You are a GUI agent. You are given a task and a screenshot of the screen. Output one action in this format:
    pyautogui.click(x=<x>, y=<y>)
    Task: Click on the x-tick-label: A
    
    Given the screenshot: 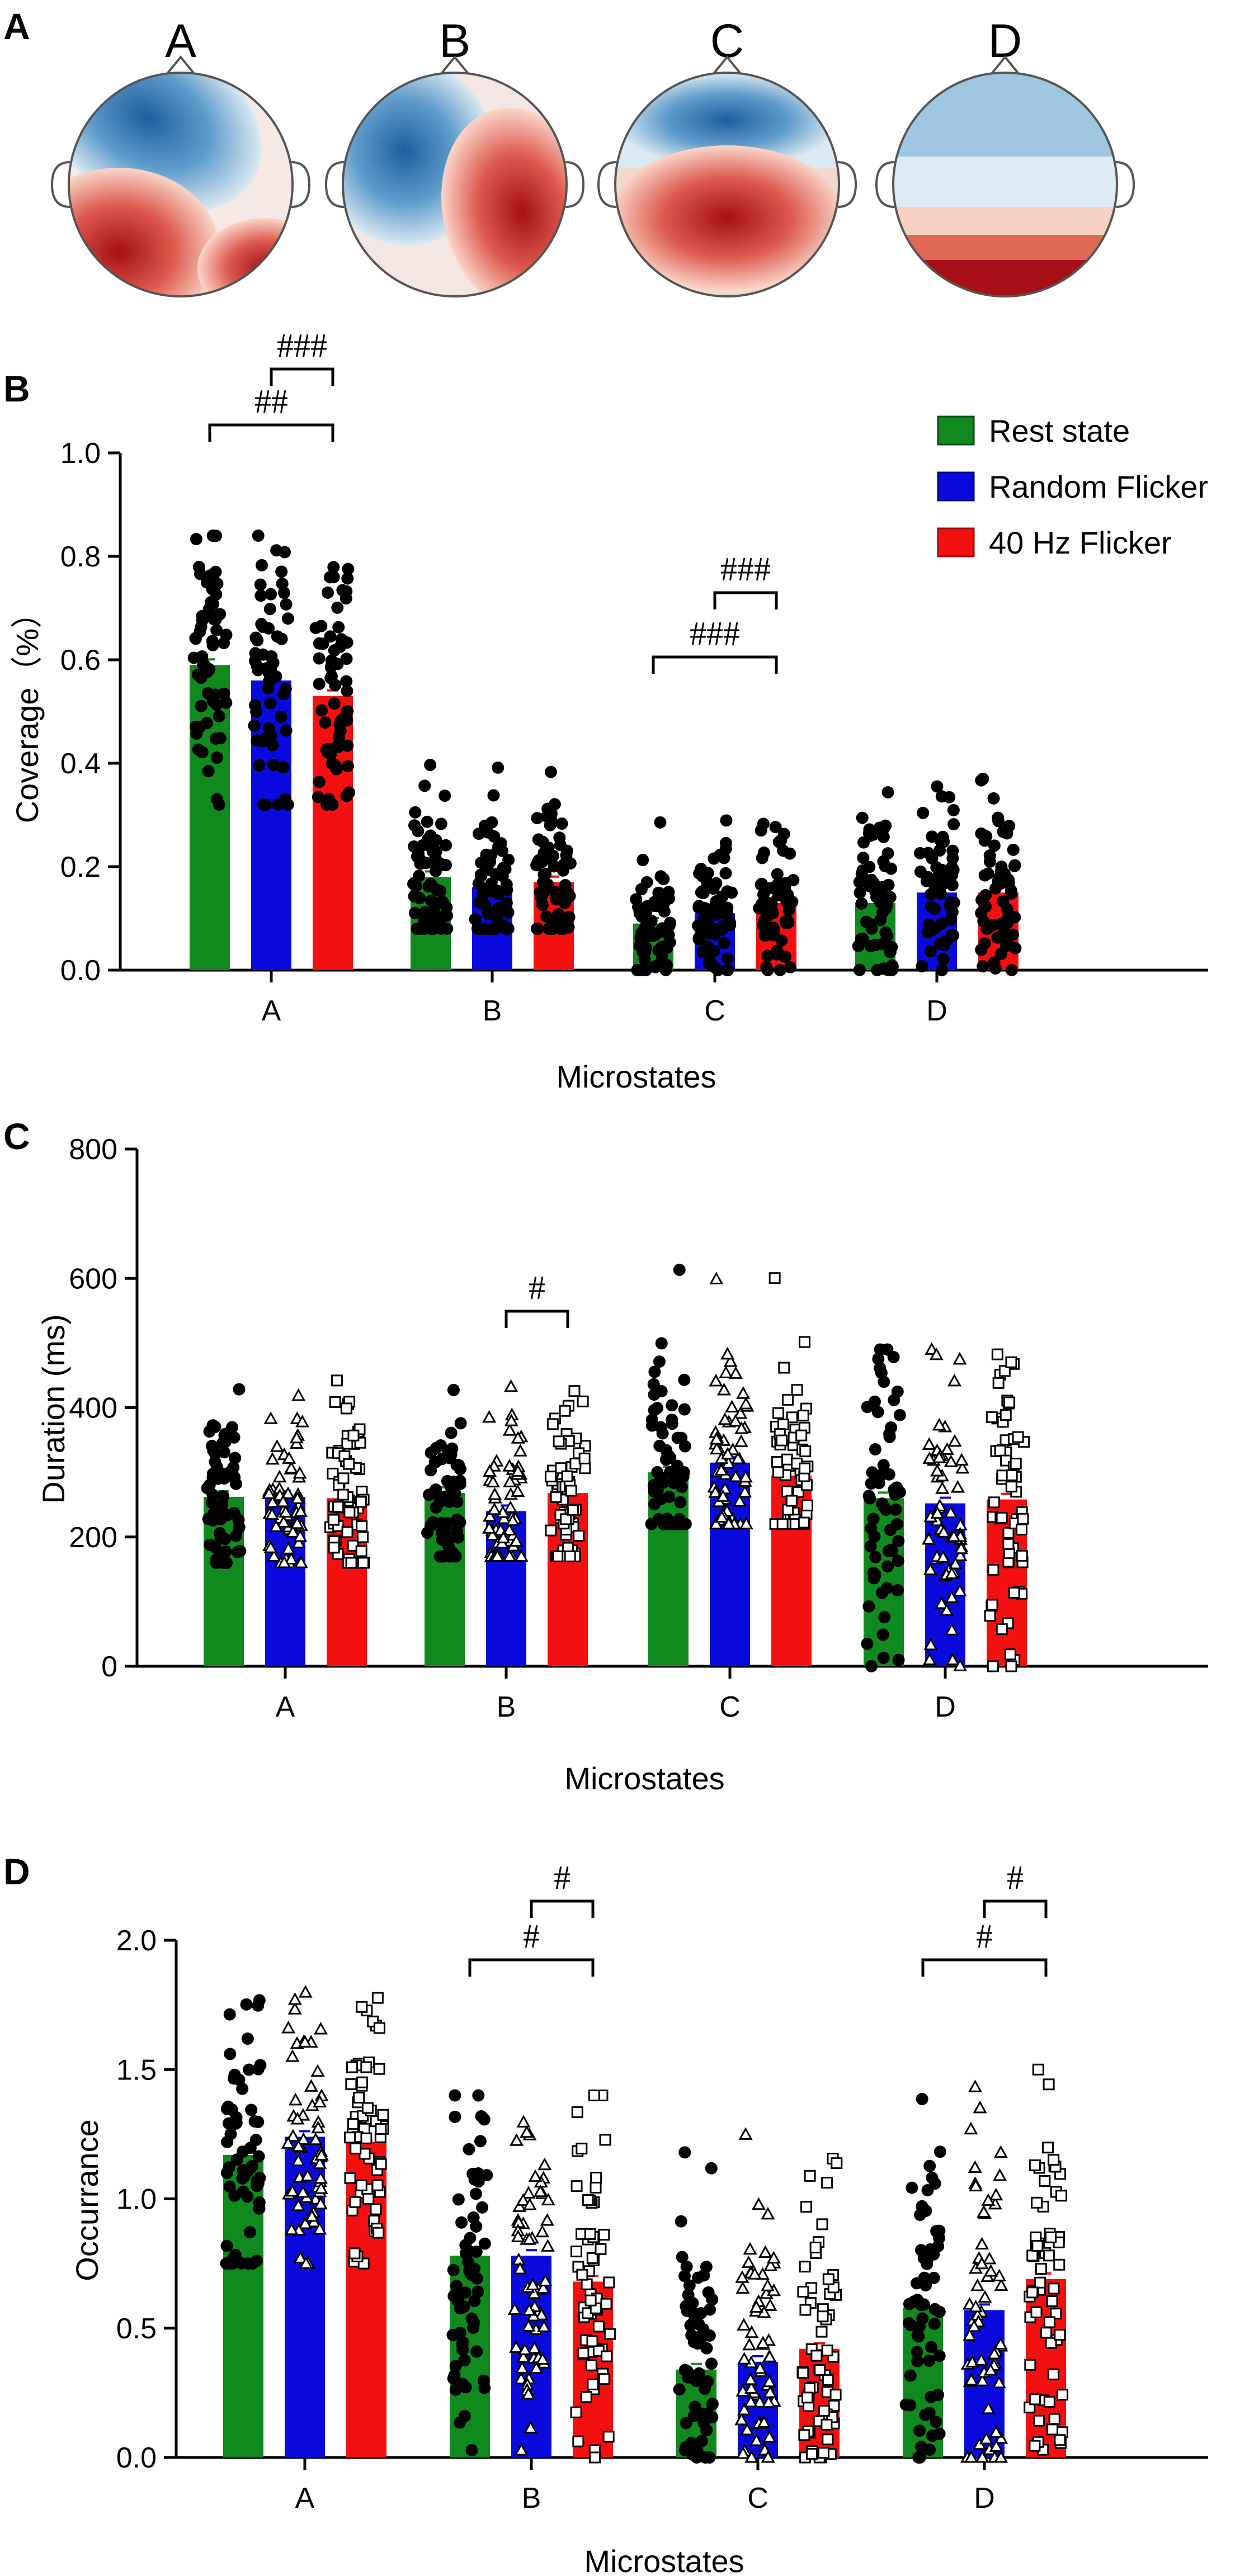 What is the action you would take?
    pyautogui.click(x=285, y=1707)
    